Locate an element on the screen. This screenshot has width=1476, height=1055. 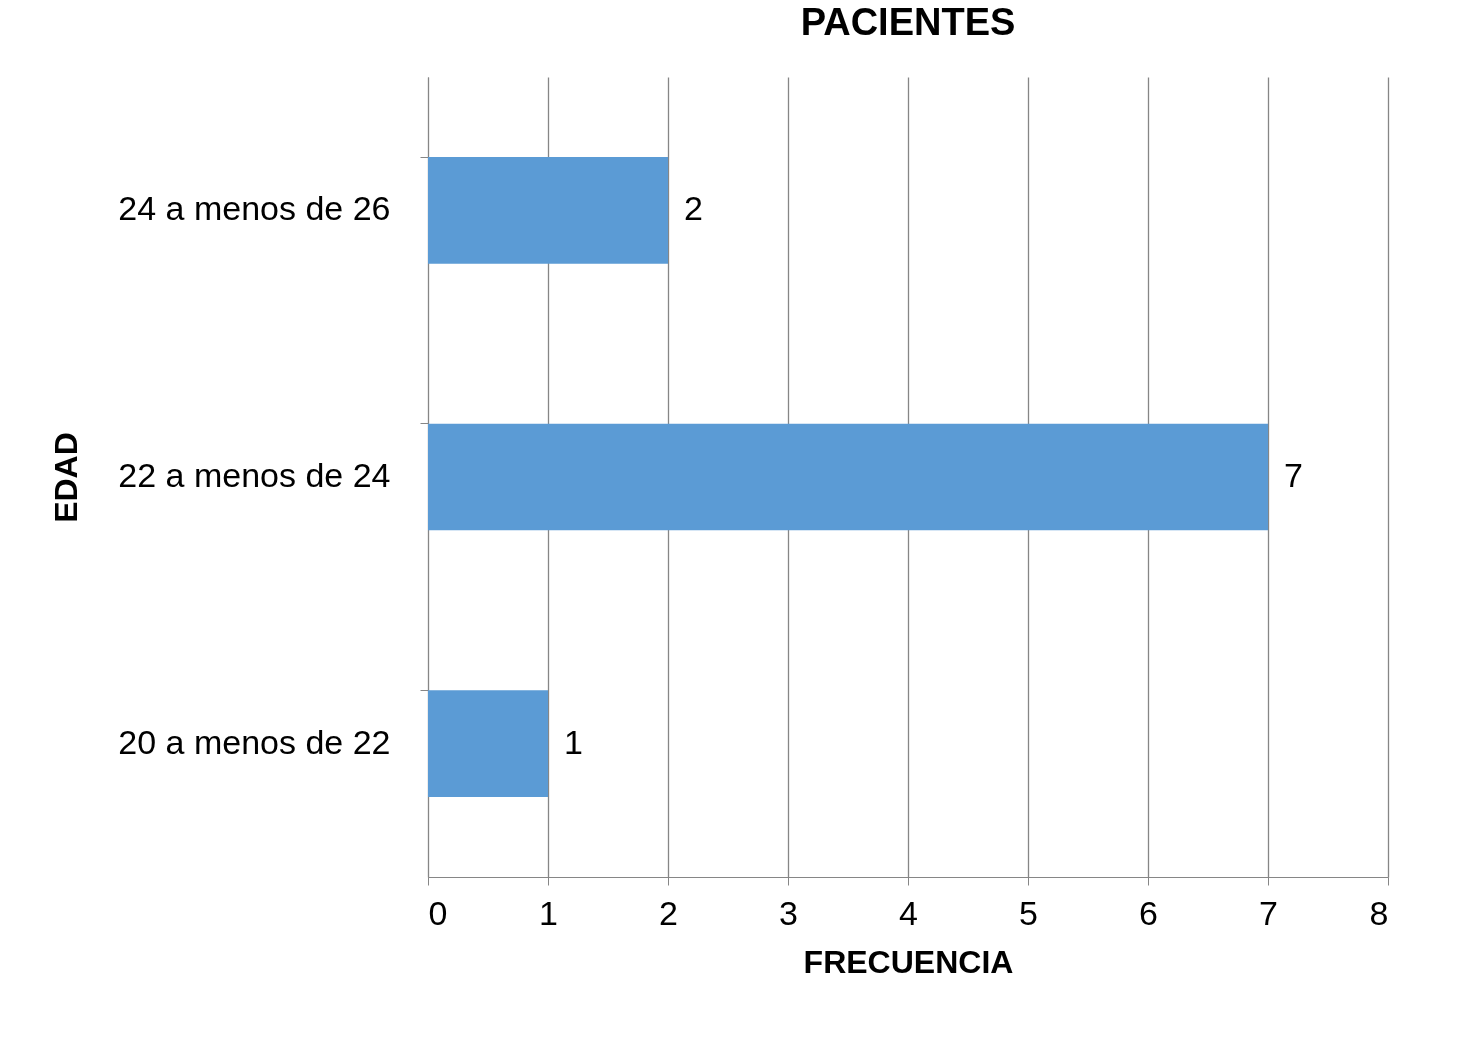
x-tick-label: 0 is located at coordinates (438, 912).